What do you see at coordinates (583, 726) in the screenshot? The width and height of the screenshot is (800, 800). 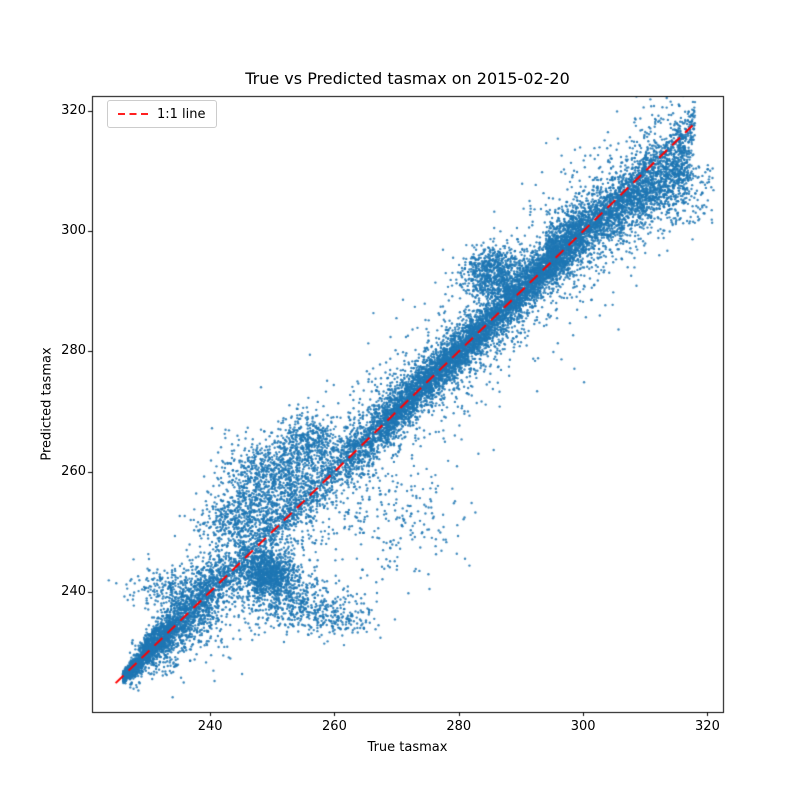 I see `x-tick-label: 300` at bounding box center [583, 726].